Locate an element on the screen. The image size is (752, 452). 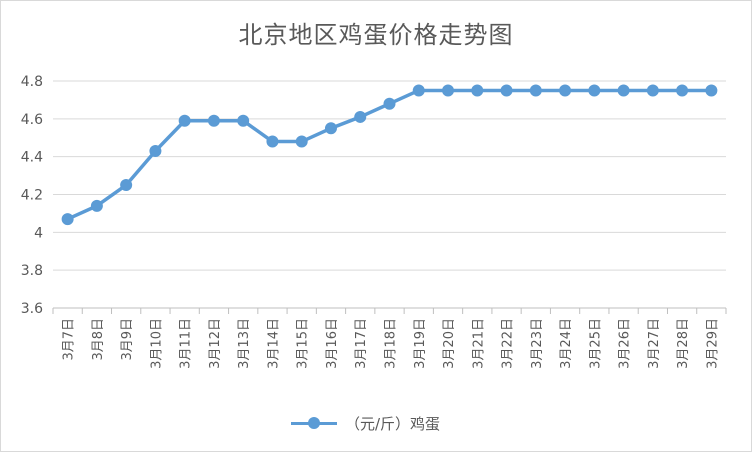
x-tick-label: 3月10日 is located at coordinates (156, 343).